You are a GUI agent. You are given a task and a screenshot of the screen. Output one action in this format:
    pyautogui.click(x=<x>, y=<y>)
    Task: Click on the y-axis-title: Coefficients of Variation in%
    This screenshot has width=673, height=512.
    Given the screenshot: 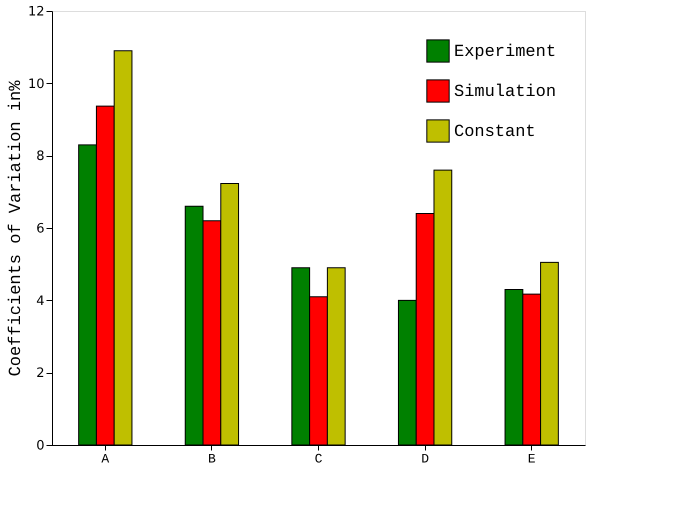 What is the action you would take?
    pyautogui.click(x=16, y=228)
    